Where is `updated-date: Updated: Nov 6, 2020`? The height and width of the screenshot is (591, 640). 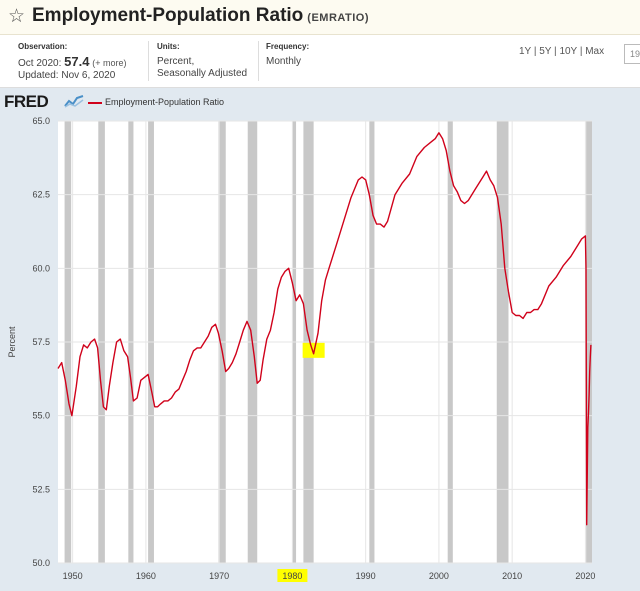
updated-date: Updated: Nov 6, 2020 is located at coordinates (67, 75).